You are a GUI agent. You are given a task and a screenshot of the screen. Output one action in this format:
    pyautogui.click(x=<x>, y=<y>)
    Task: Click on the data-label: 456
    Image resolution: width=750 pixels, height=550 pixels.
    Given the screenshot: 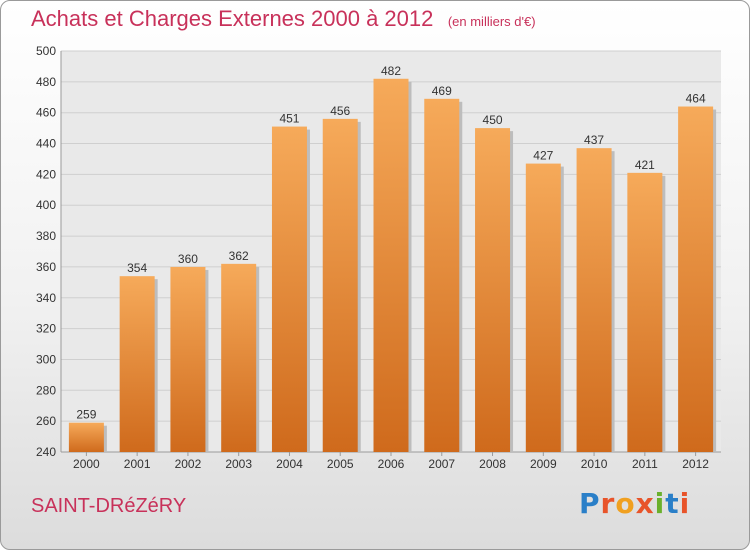 What is the action you would take?
    pyautogui.click(x=340, y=111)
    